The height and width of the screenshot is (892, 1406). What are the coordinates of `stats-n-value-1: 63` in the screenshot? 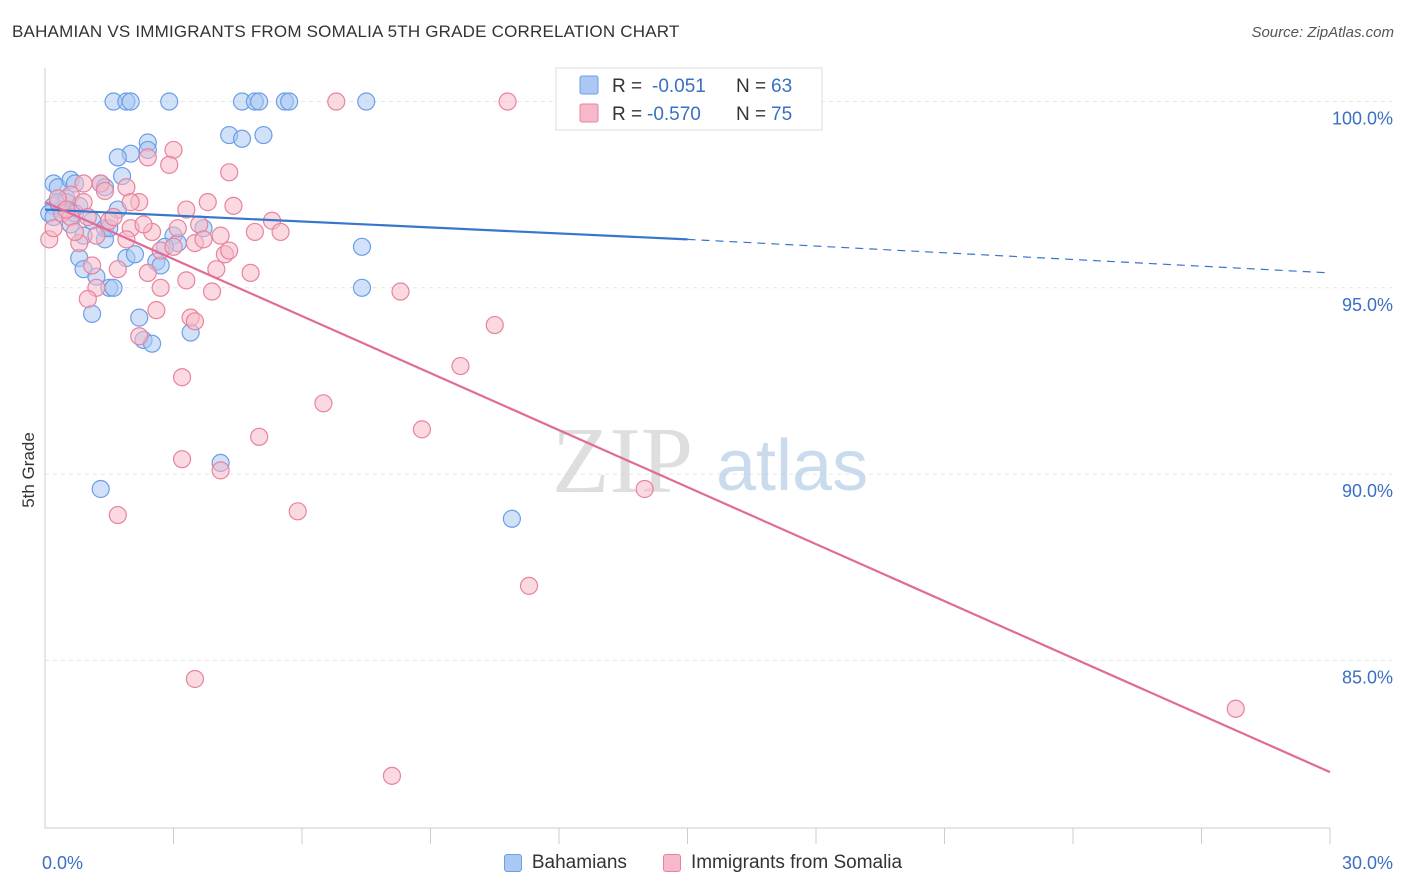 It's located at (781, 86).